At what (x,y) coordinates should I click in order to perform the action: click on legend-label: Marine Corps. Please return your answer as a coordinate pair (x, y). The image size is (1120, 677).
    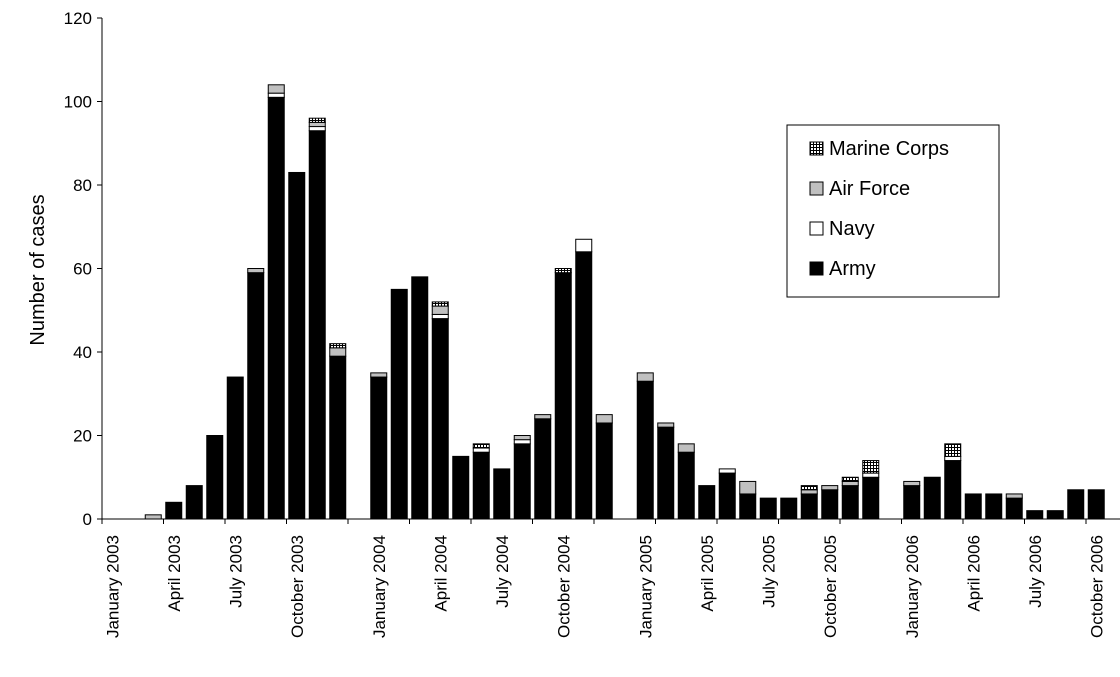
    Looking at the image, I should click on (889, 149).